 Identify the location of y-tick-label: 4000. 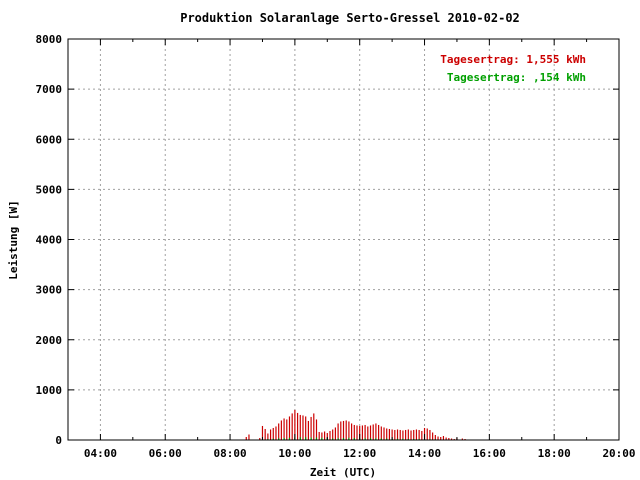
(49, 240).